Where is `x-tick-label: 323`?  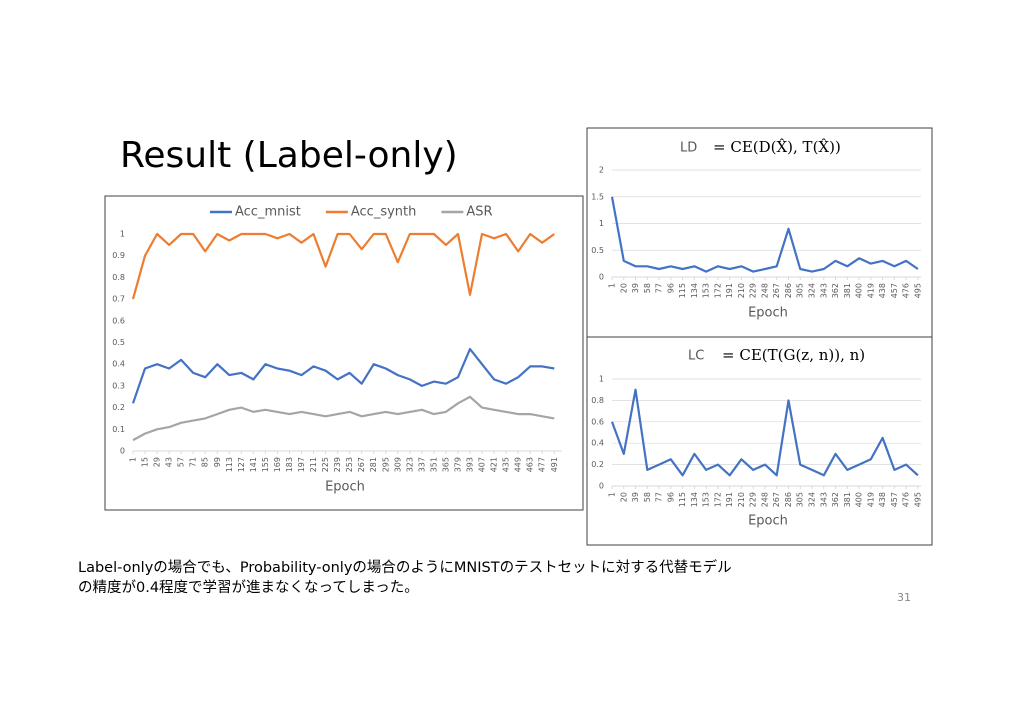
x-tick-label: 323 is located at coordinates (409, 464).